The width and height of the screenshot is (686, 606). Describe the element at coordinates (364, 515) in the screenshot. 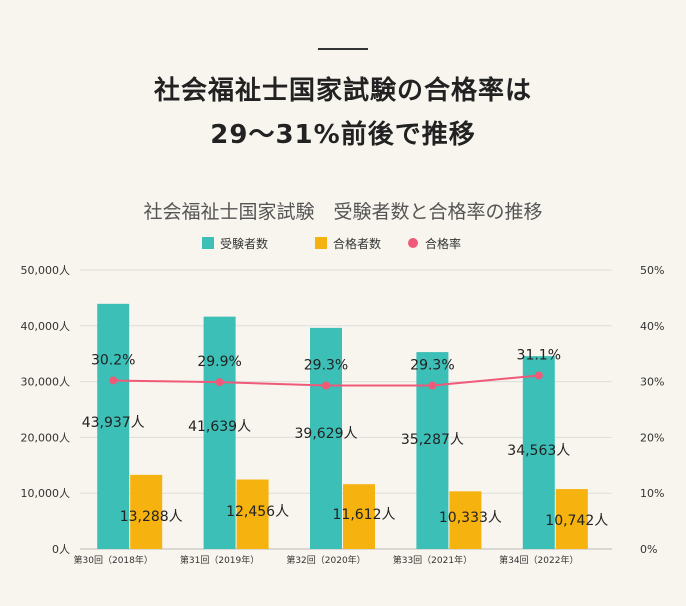

I see `label-passers: 11,612人` at that location.